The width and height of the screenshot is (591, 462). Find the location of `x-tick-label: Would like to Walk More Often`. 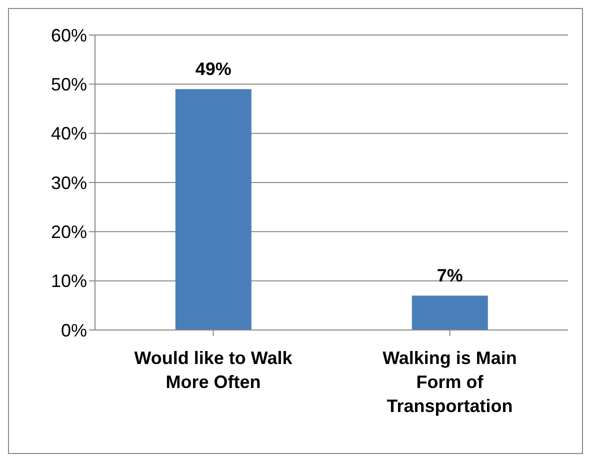

x-tick-label: Would like to Walk More Often is located at coordinates (214, 370).